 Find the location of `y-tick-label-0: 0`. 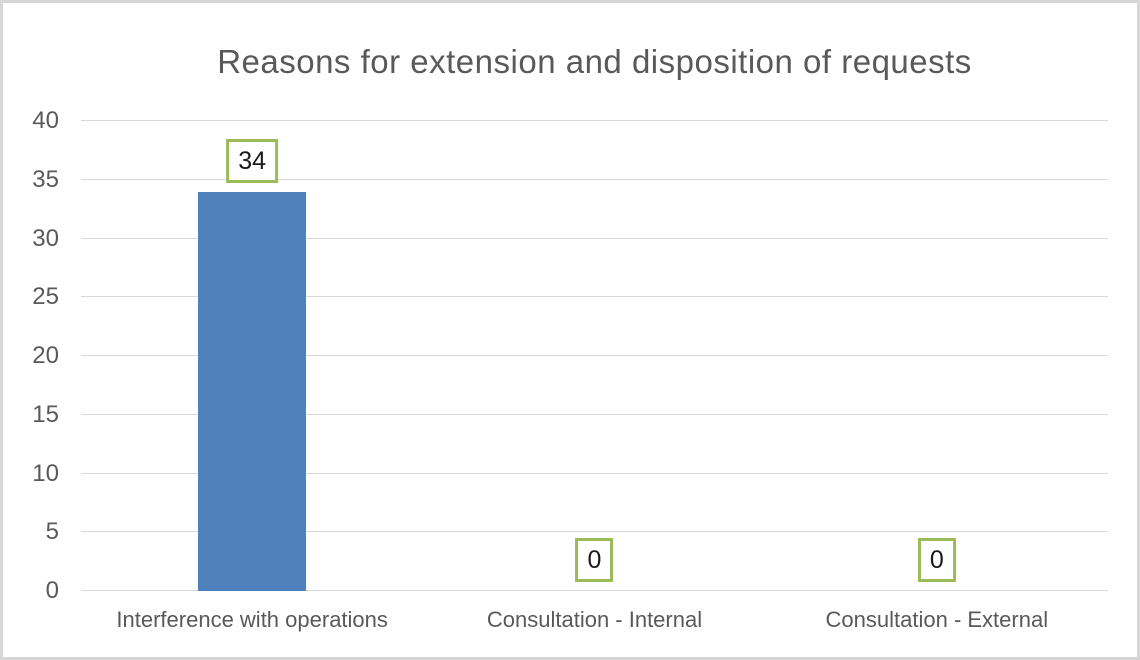

y-tick-label-0: 0 is located at coordinates (52, 590).